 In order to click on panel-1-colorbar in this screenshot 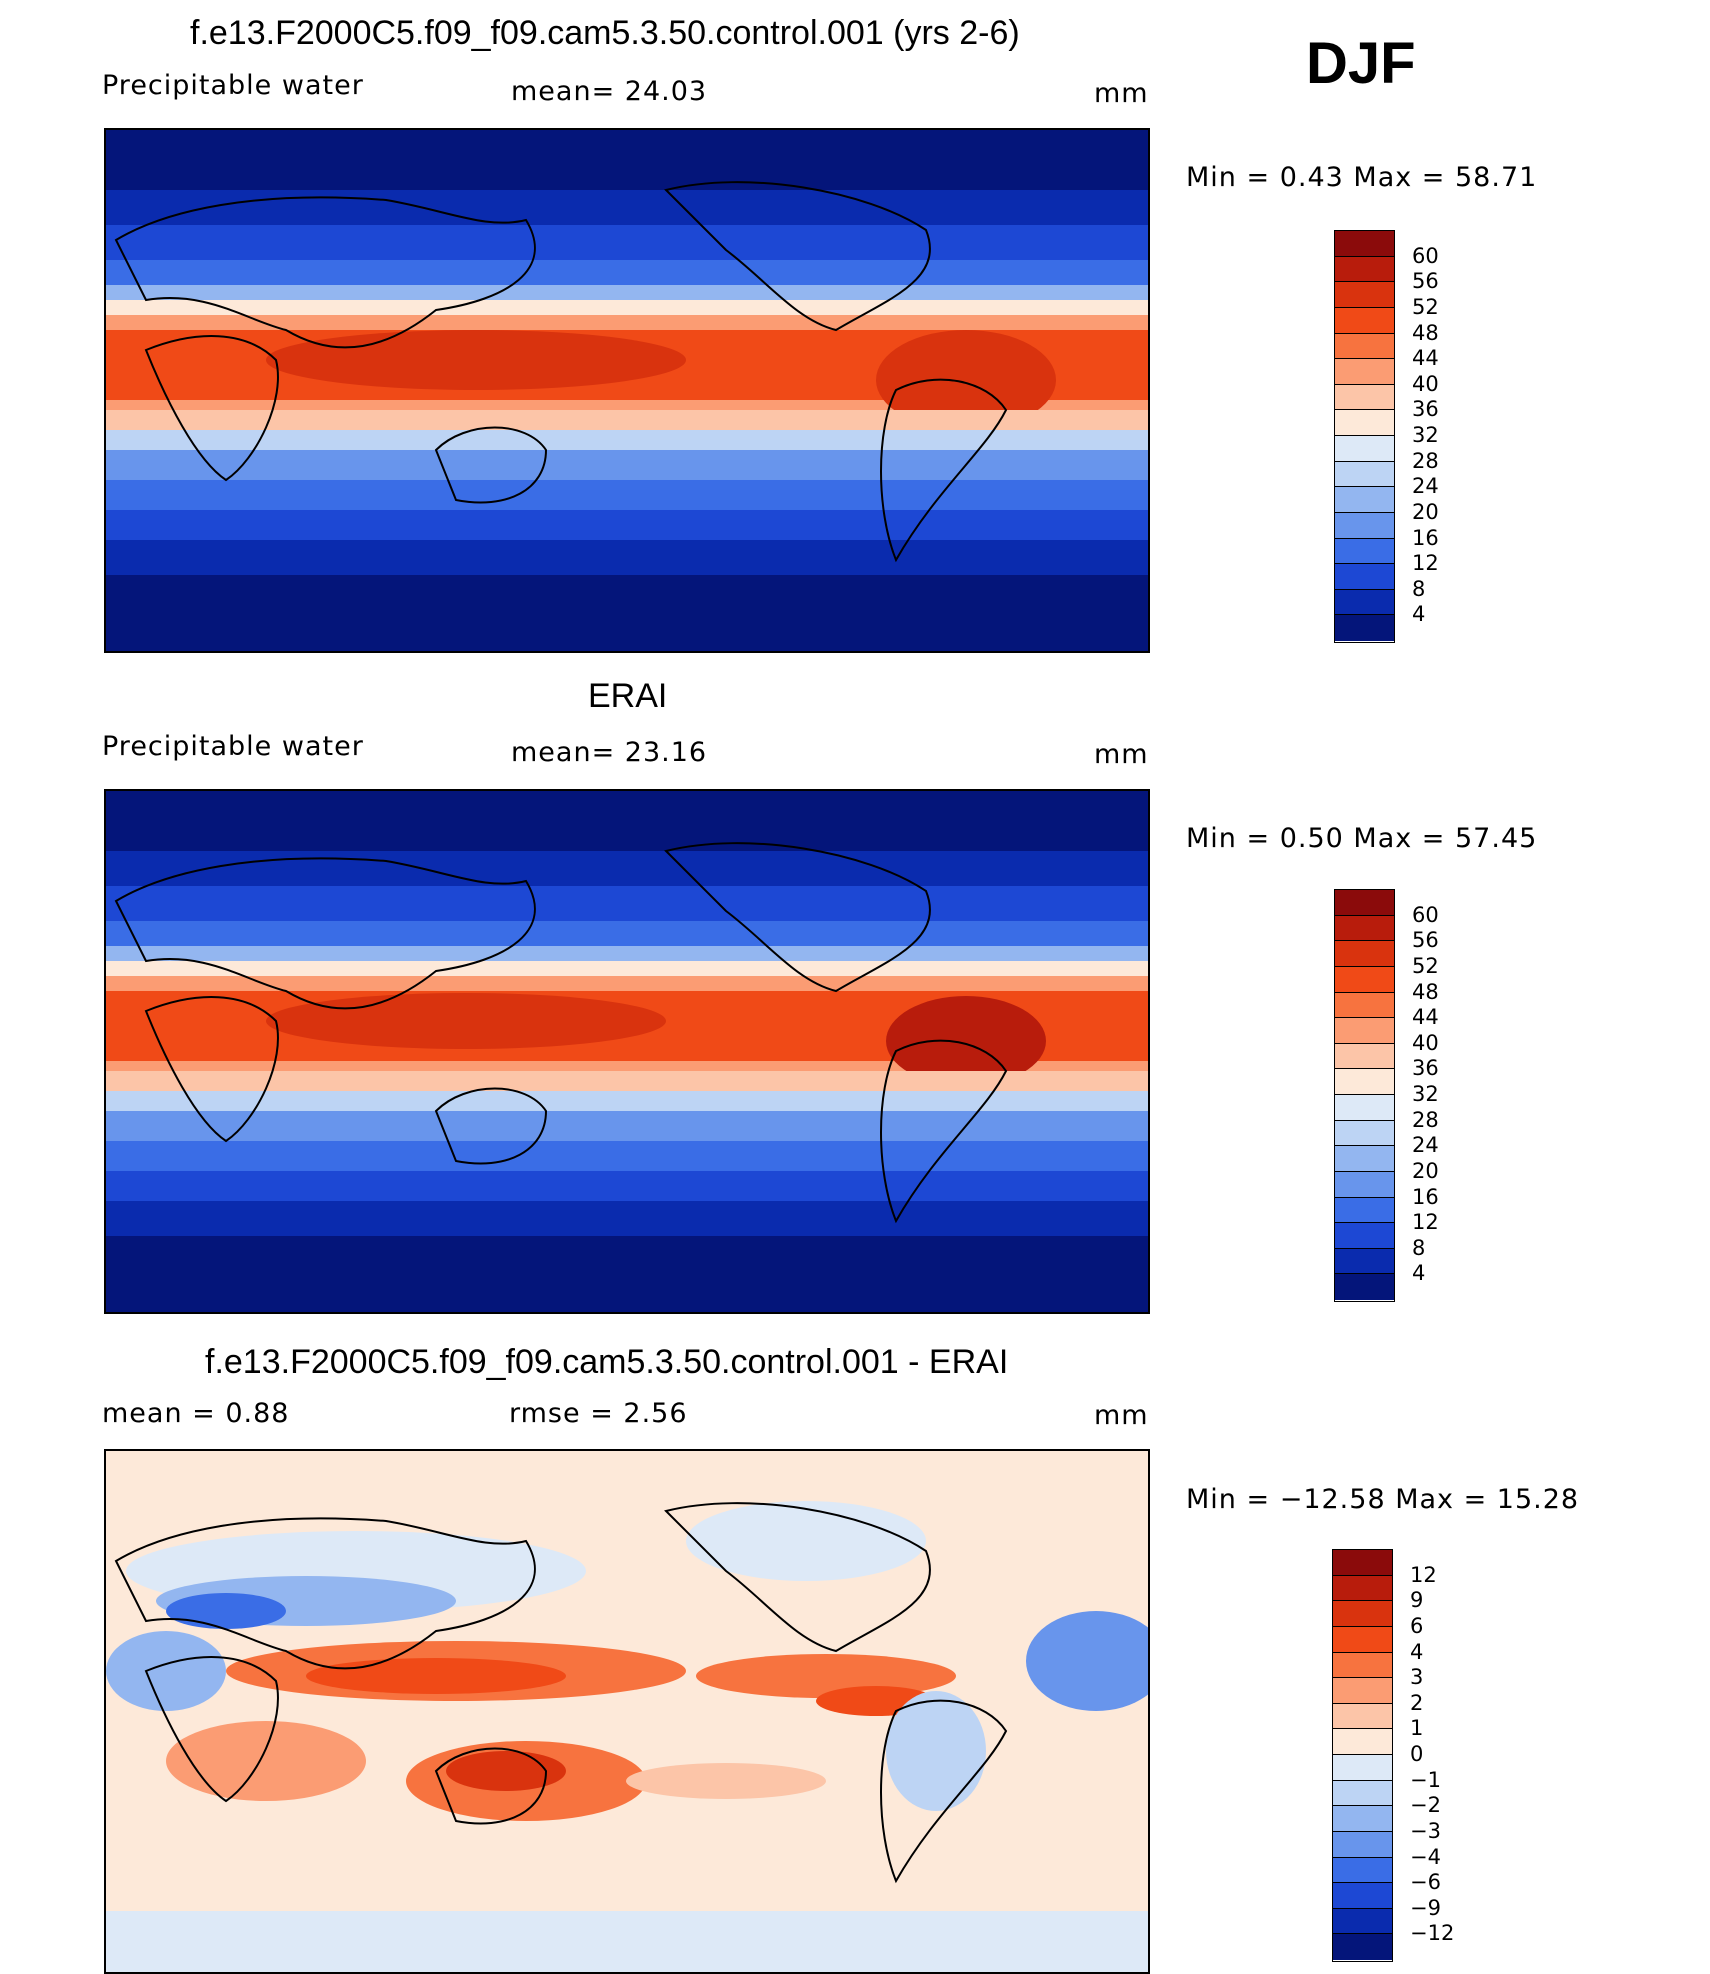, I will do `click(1364, 436)`.